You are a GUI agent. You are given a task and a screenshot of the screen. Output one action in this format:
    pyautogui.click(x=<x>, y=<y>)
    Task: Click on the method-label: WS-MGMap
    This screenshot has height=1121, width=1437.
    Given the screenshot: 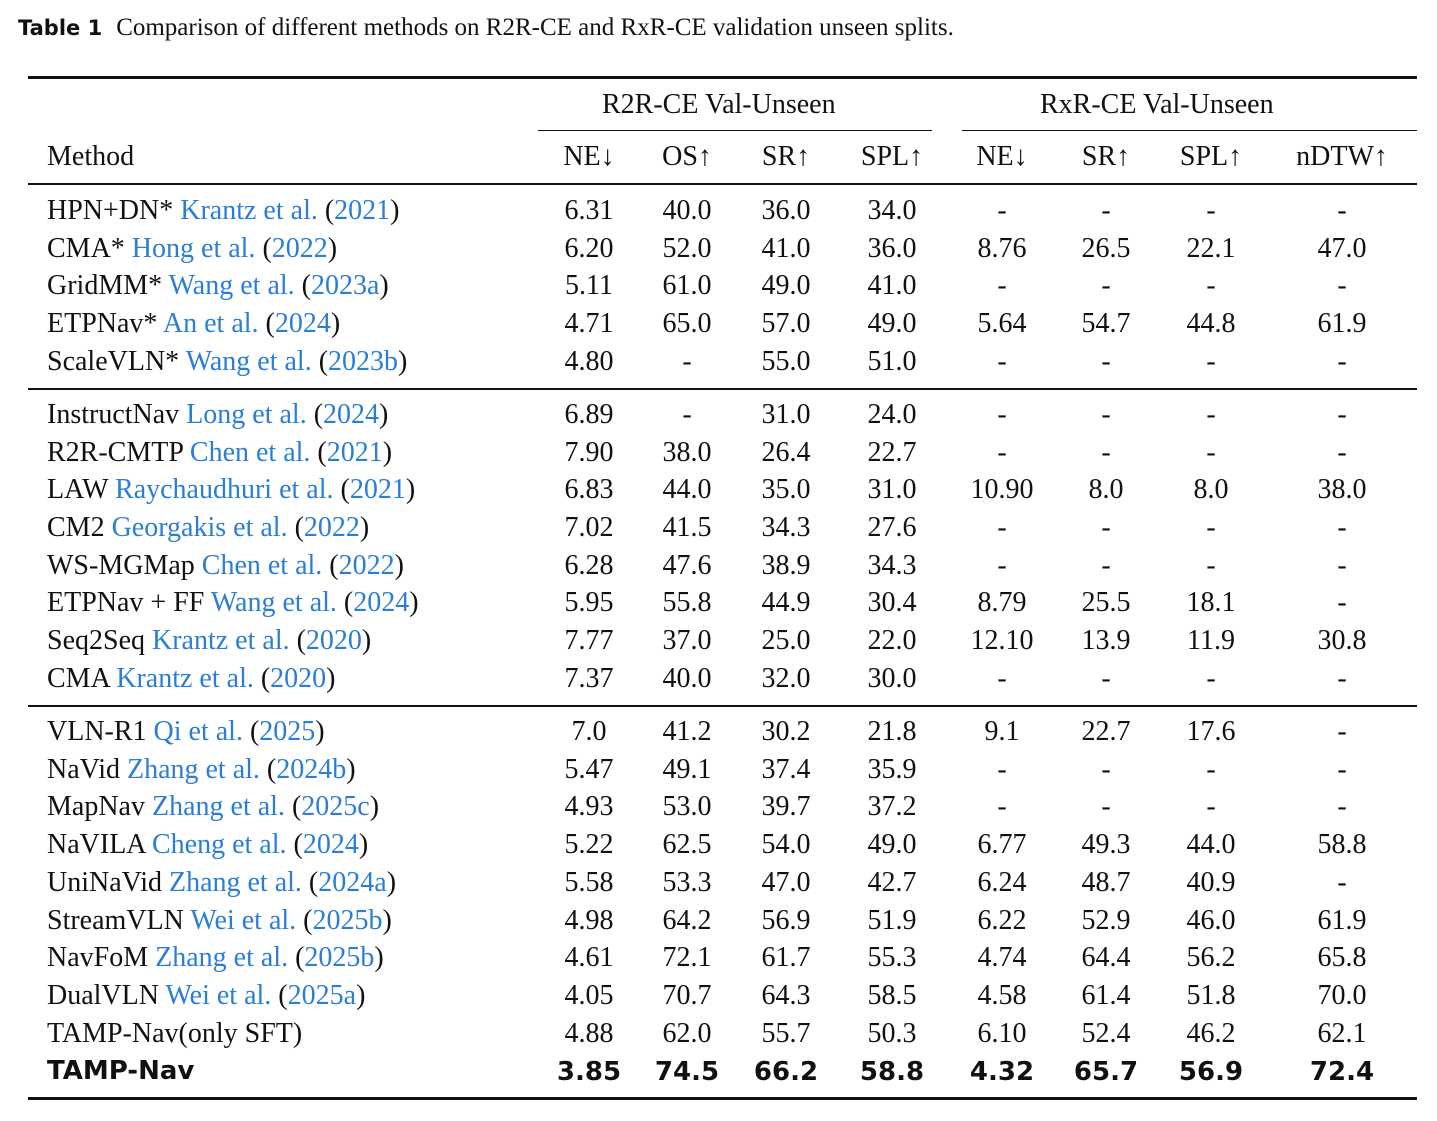 What is the action you would take?
    pyautogui.click(x=121, y=565)
    